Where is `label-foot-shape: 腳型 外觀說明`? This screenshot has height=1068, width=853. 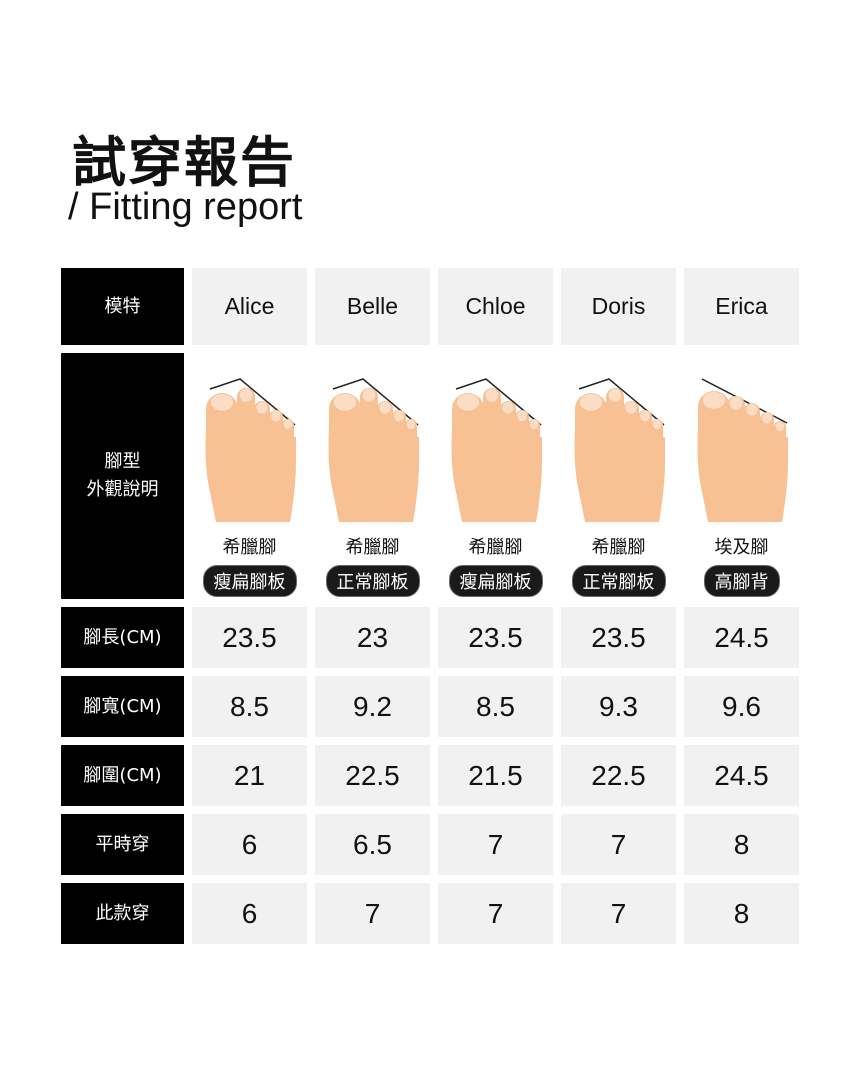 label-foot-shape: 腳型 外觀說明 is located at coordinates (122, 476).